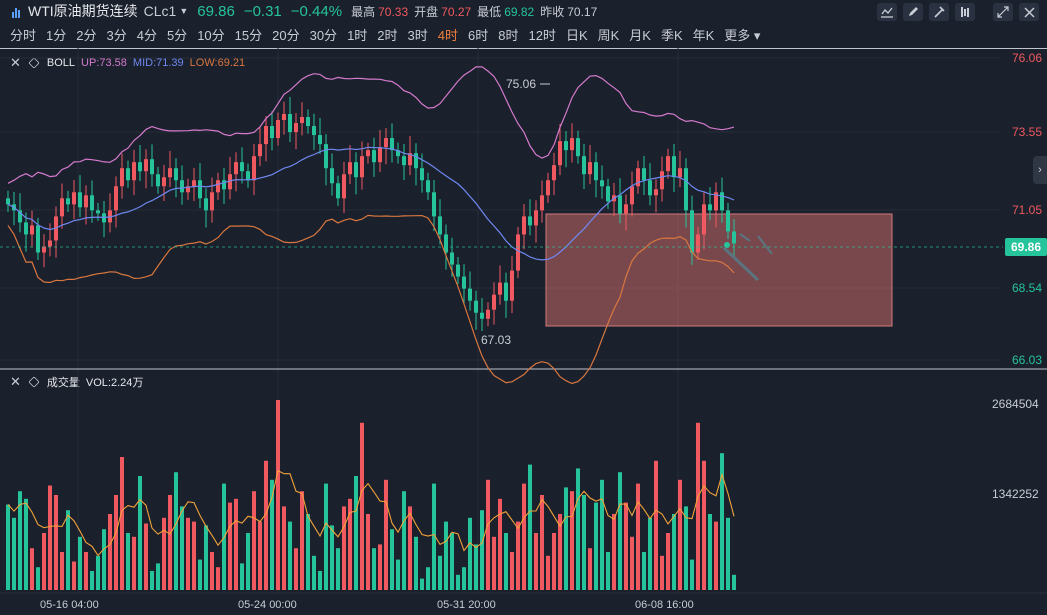 The image size is (1047, 615). Describe the element at coordinates (608, 35) in the screenshot. I see `interval-tab: 周K` at that location.